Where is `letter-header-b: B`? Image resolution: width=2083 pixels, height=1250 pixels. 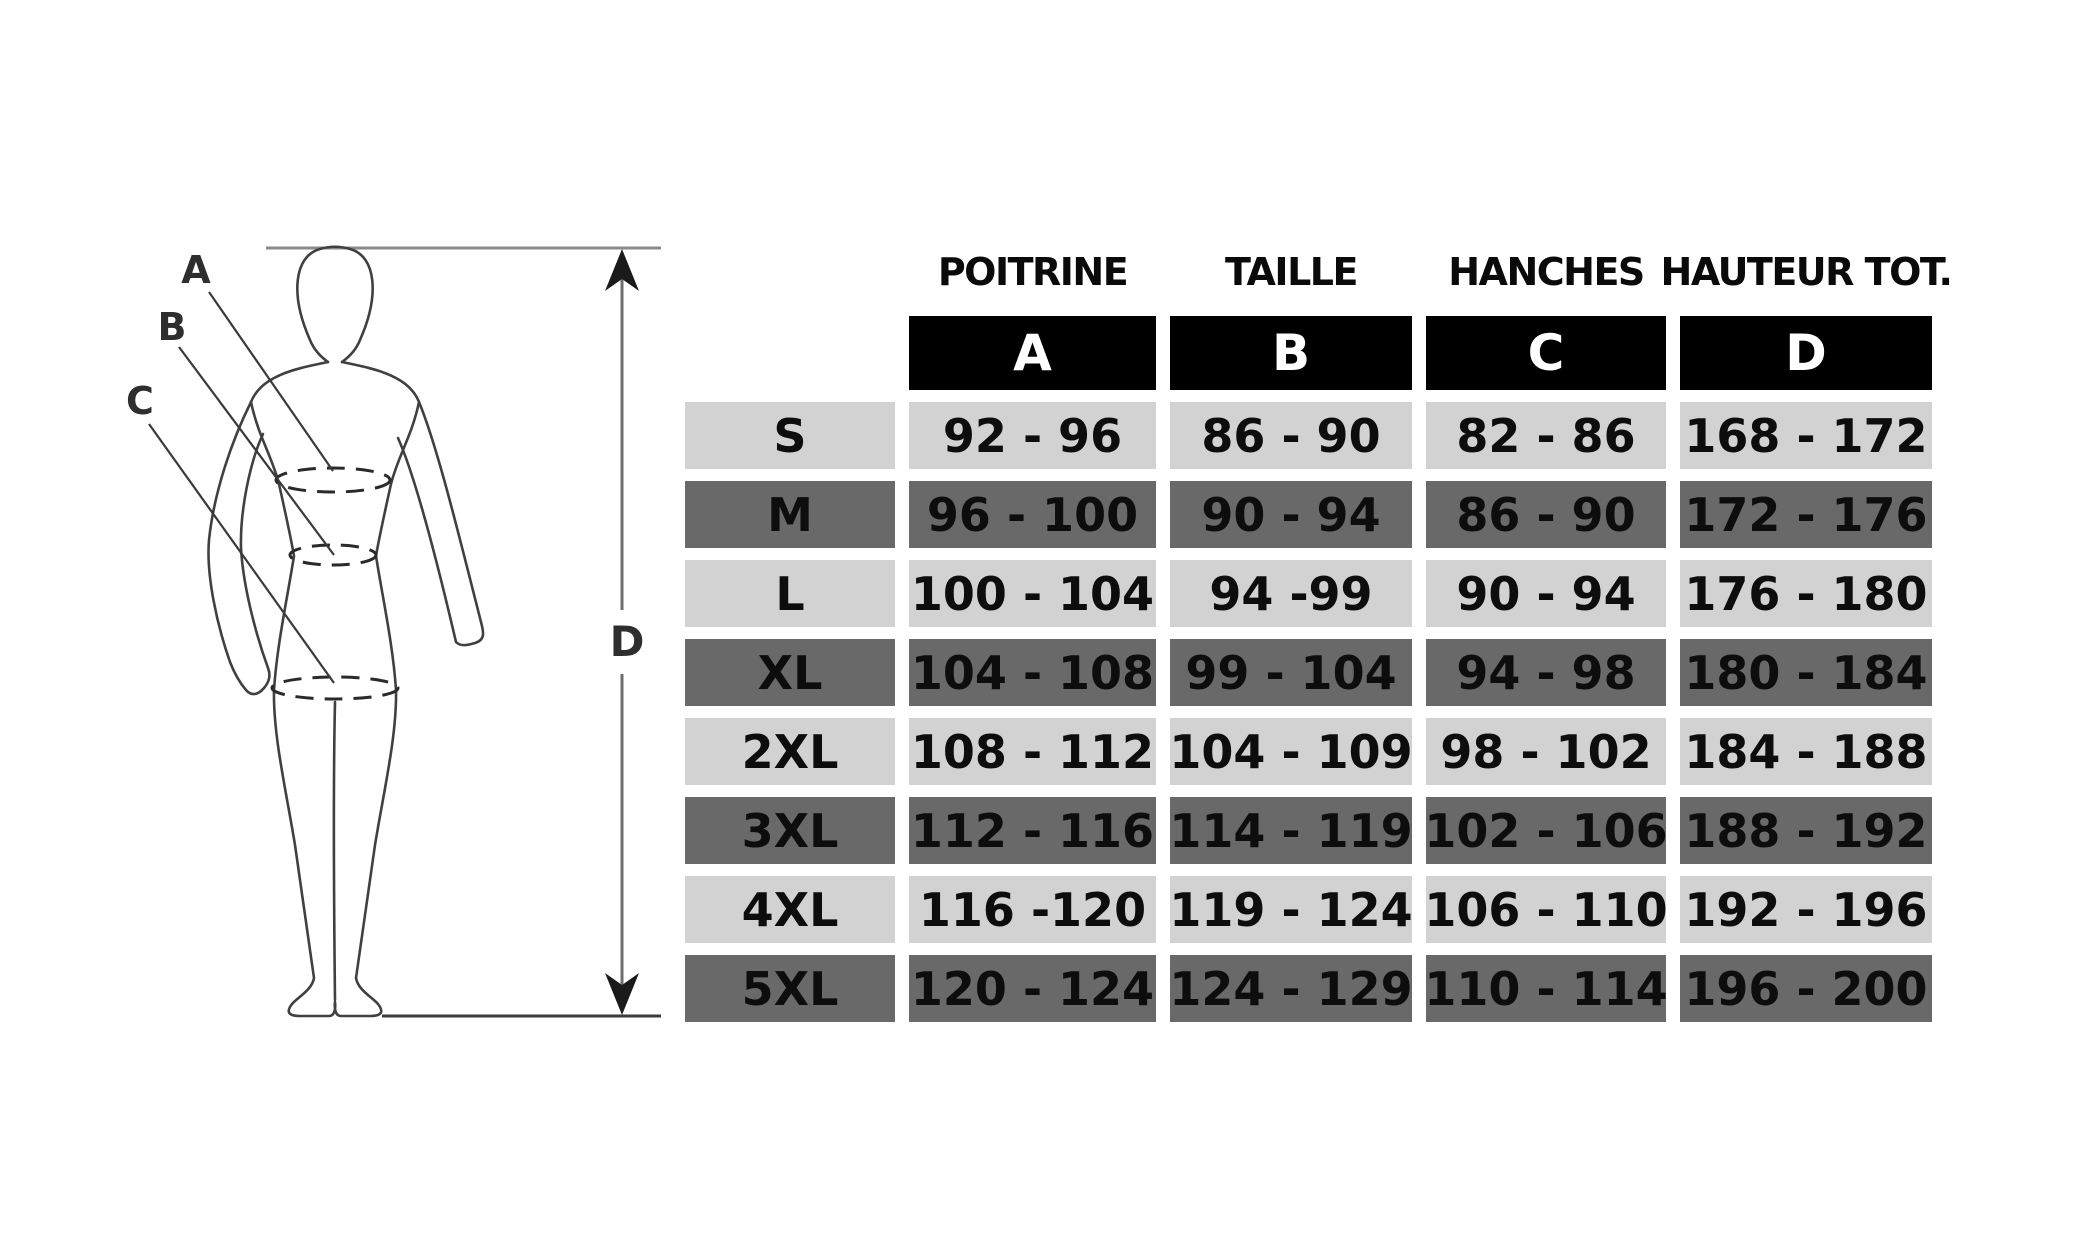 letter-header-b: B is located at coordinates (1291, 353).